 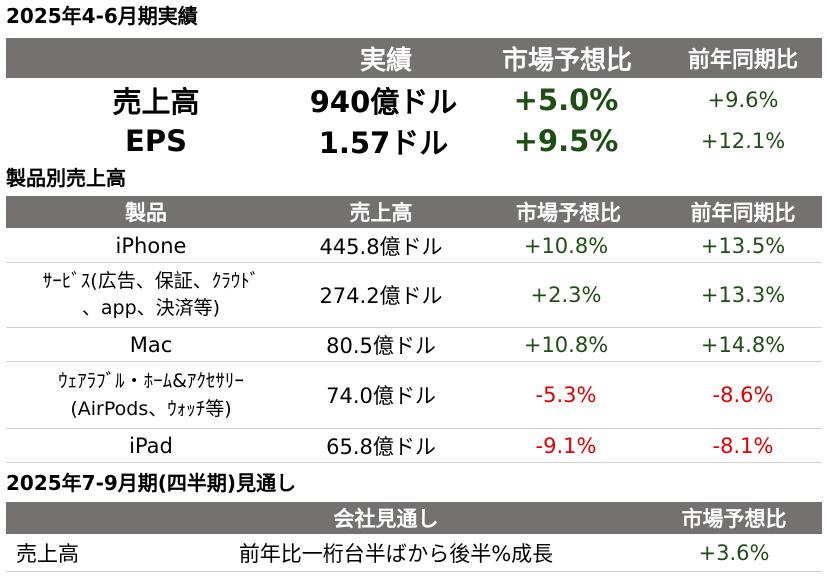 I want to click on outlook-header-row: 会社見通し 市場予想比, so click(x=414, y=518).